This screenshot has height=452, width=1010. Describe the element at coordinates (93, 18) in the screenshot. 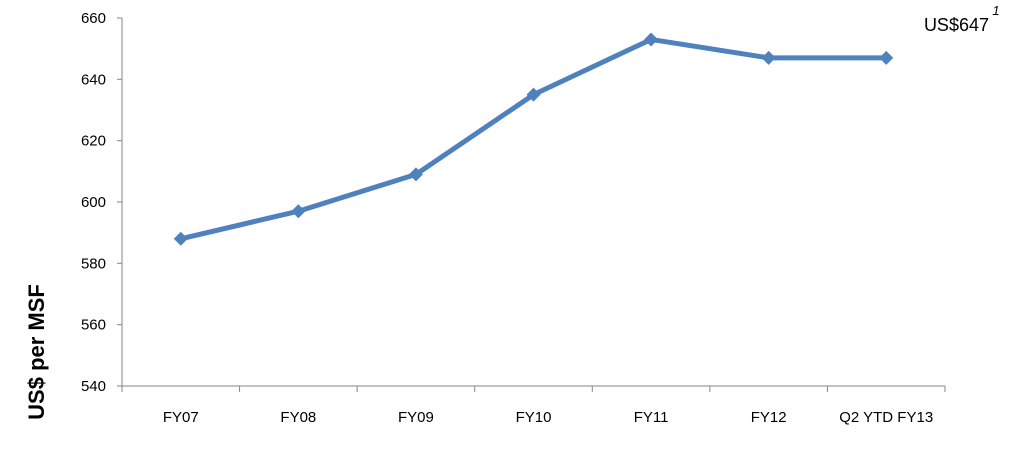

I see `y-tick-label: 660` at that location.